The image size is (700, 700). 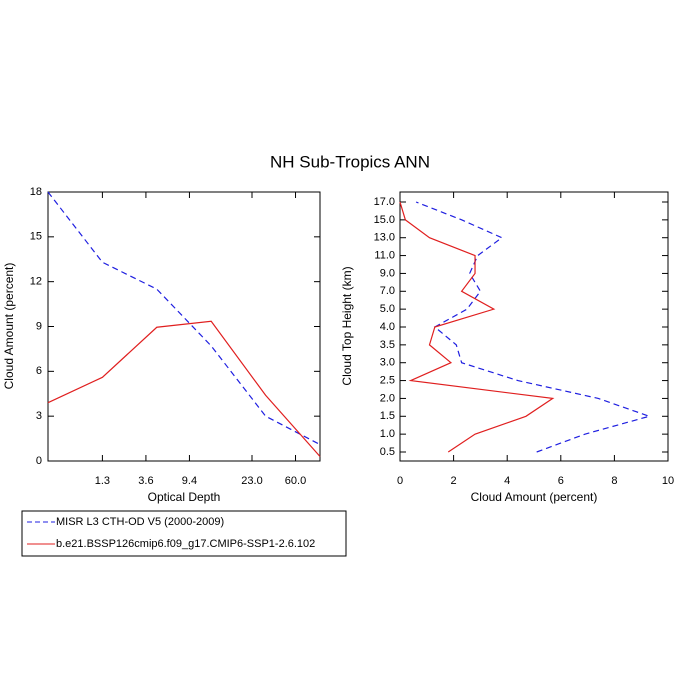 I want to click on y-tick-label: 3, so click(x=39, y=416).